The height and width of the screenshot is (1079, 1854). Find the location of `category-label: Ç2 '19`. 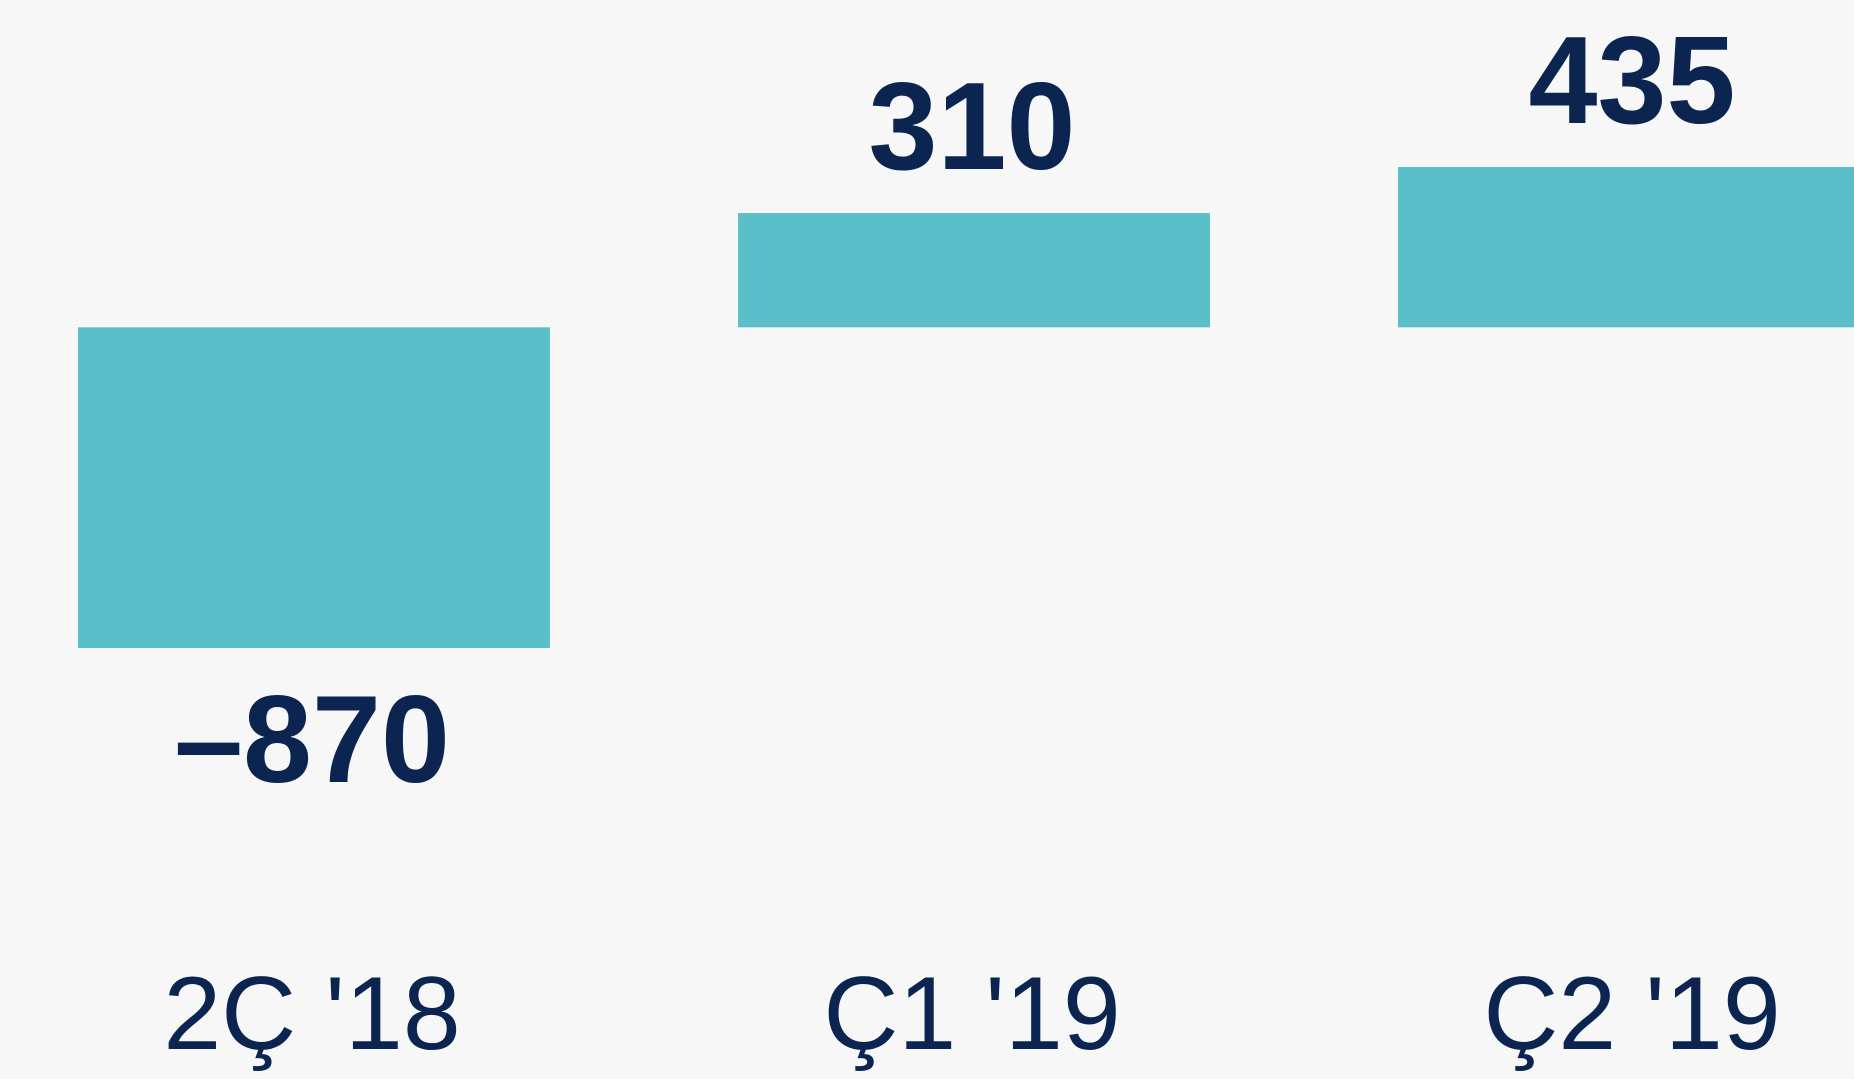

category-label: Ç2 '19 is located at coordinates (1631, 1014).